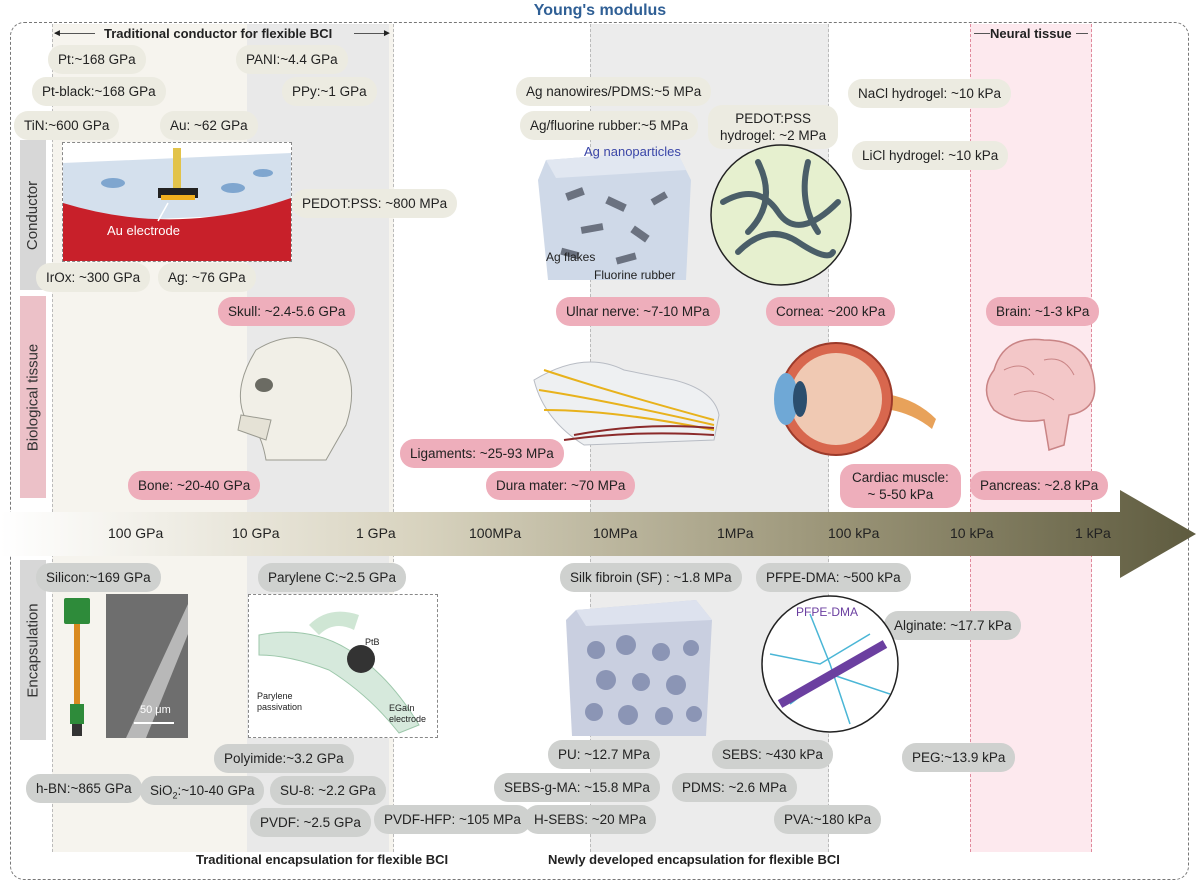  I want to click on skull-illustration, so click(295, 399).